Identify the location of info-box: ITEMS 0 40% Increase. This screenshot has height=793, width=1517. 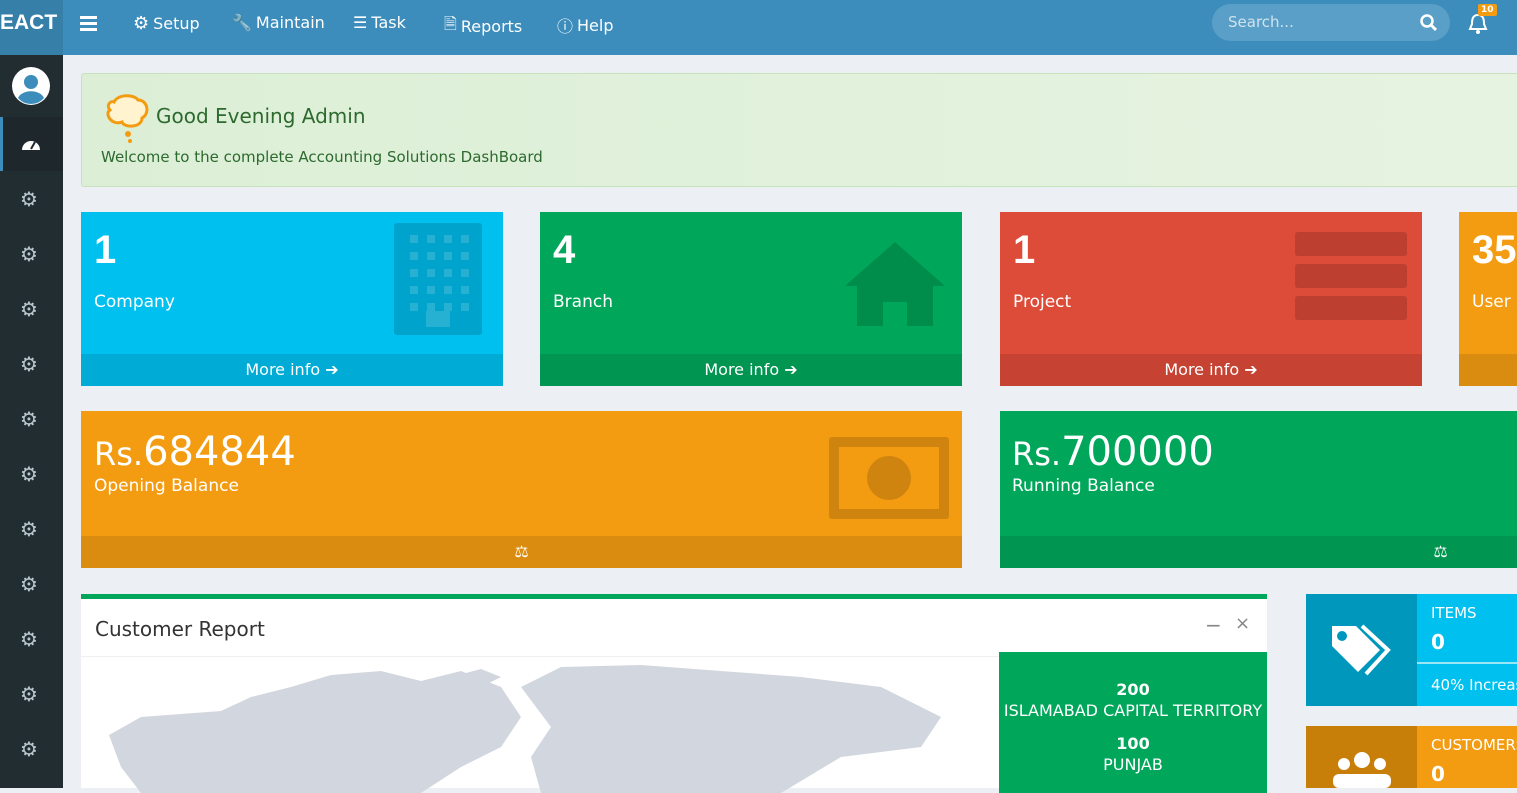
(1411, 650).